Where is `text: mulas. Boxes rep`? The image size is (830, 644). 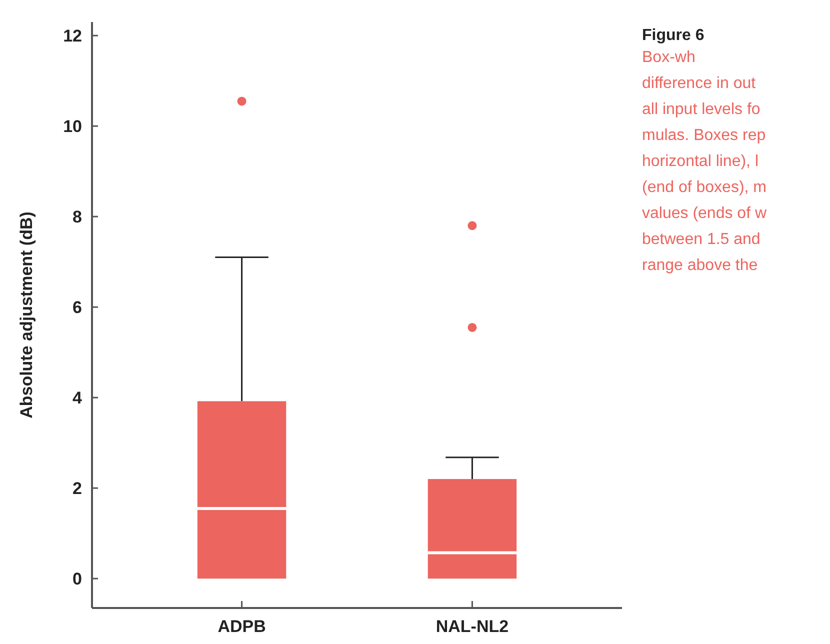
text: mulas. Boxes rep is located at coordinates (704, 135).